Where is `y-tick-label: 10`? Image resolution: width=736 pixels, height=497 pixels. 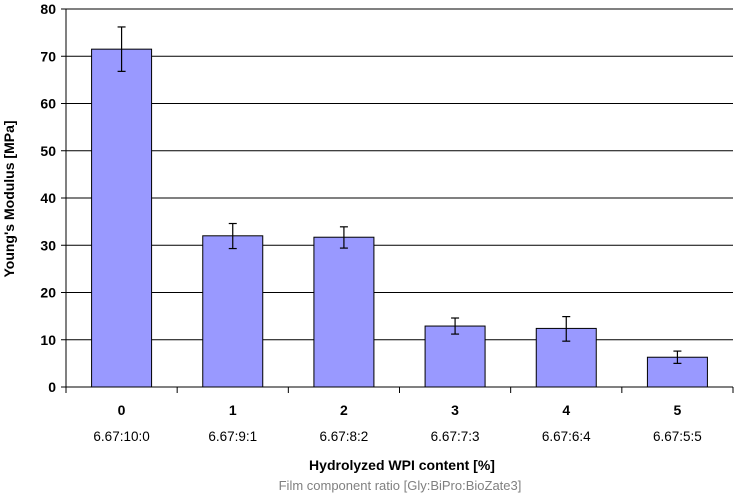
y-tick-label: 10 is located at coordinates (48, 340).